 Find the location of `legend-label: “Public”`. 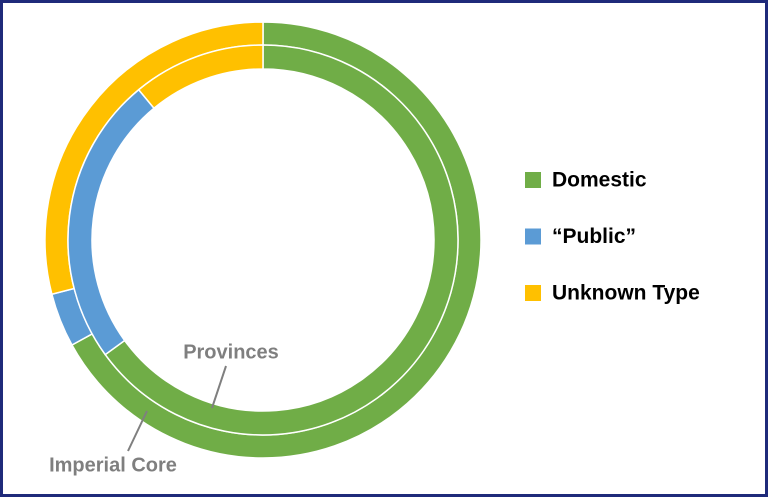

legend-label: “Public” is located at coordinates (594, 236).